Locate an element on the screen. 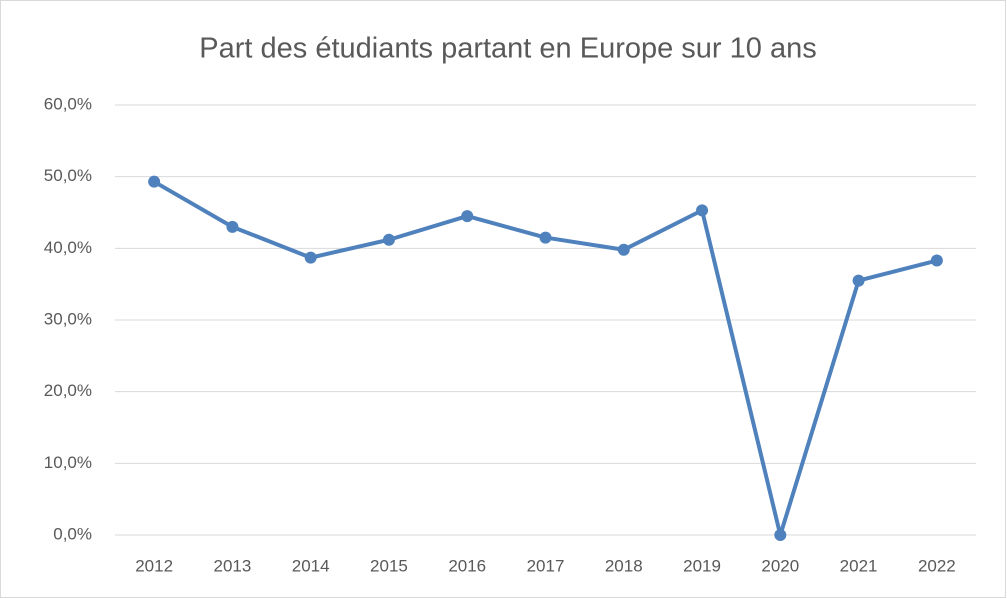  y-tick-label: 40,0% is located at coordinates (68, 247).